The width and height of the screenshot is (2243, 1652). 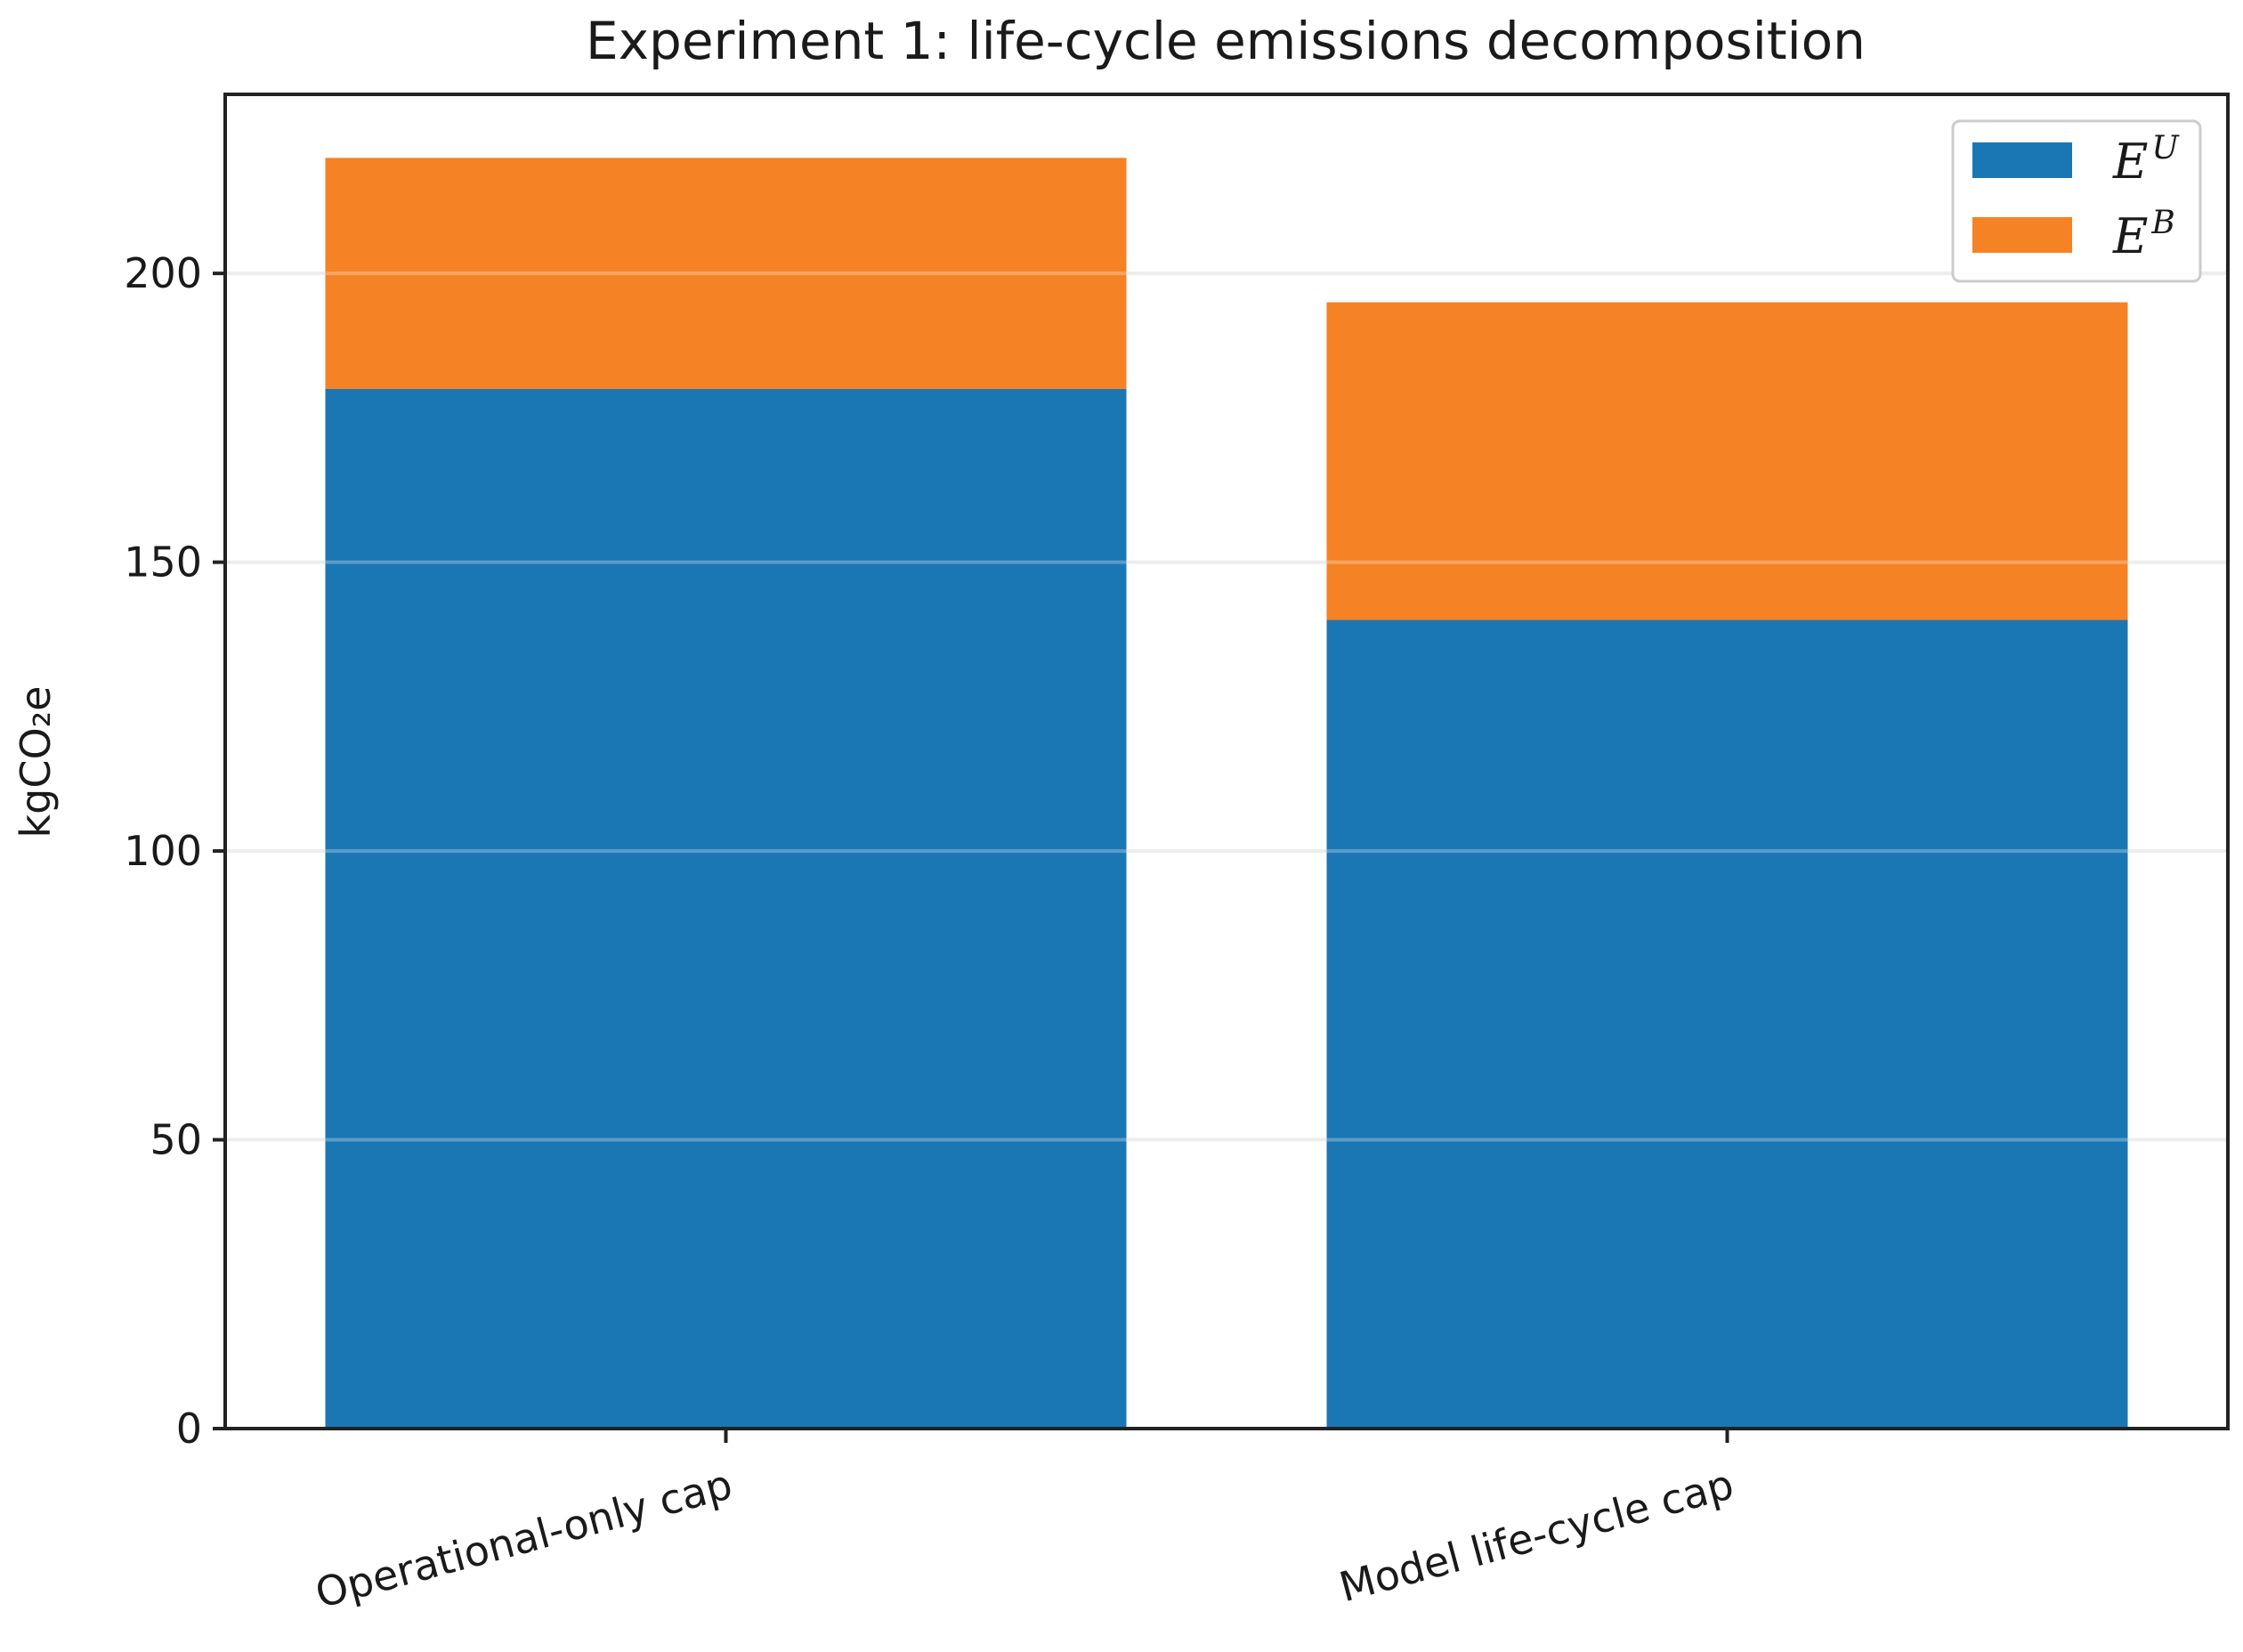 I want to click on x-tick-label: Operational-only cap, so click(x=524, y=1538).